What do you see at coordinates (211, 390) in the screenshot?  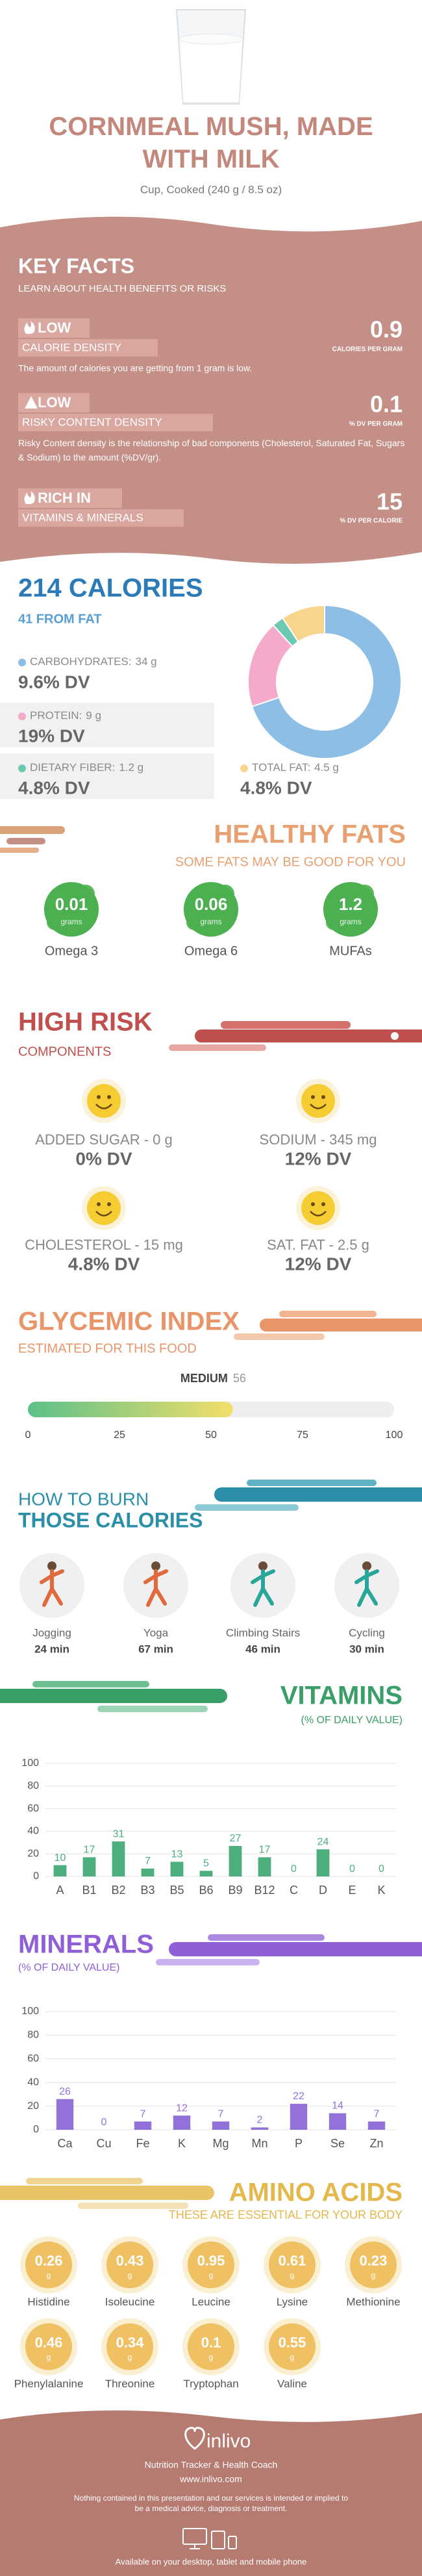 I see `key-facts-bg` at bounding box center [211, 390].